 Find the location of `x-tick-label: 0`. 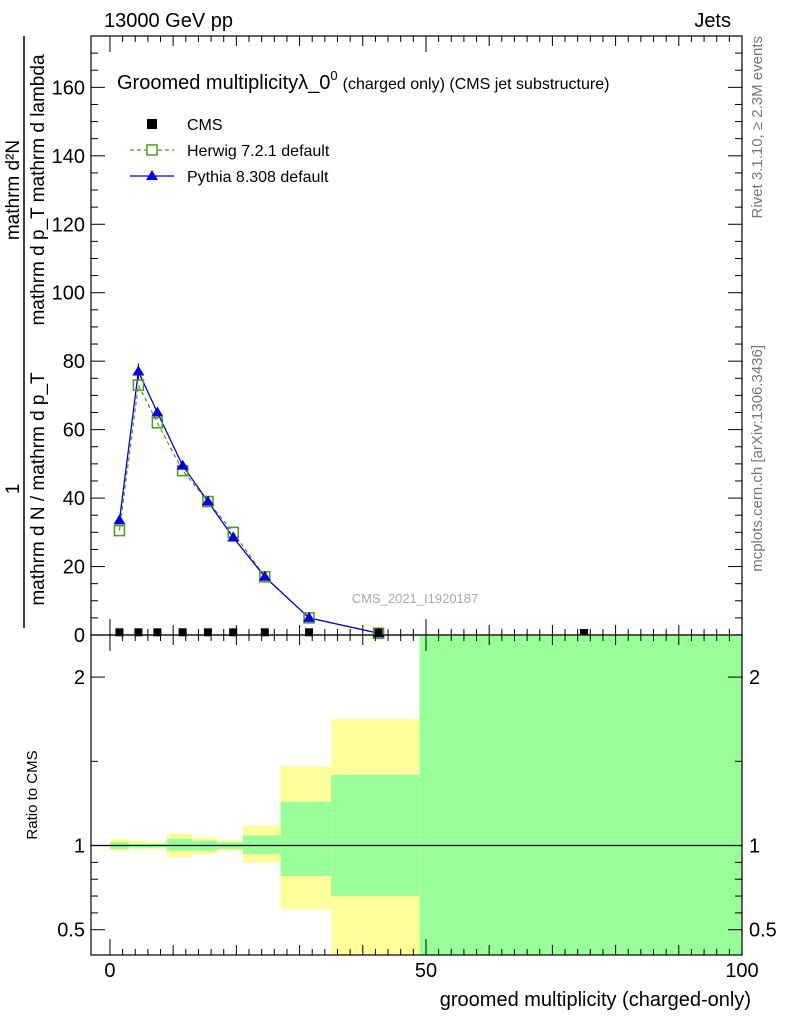

x-tick-label: 0 is located at coordinates (109, 971).